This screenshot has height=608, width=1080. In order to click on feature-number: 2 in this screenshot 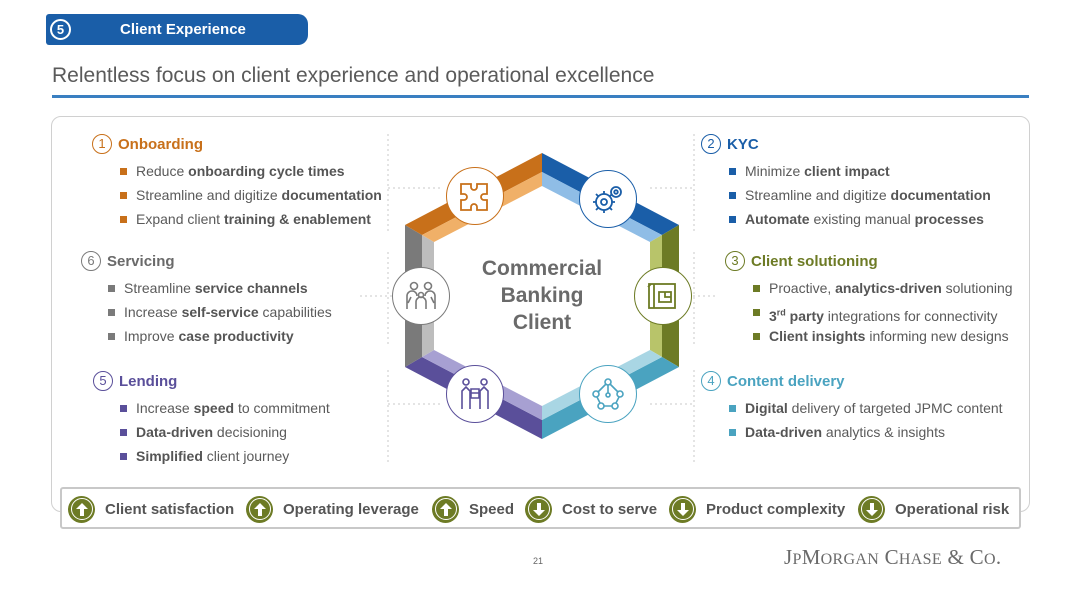, I will do `click(711, 144)`.